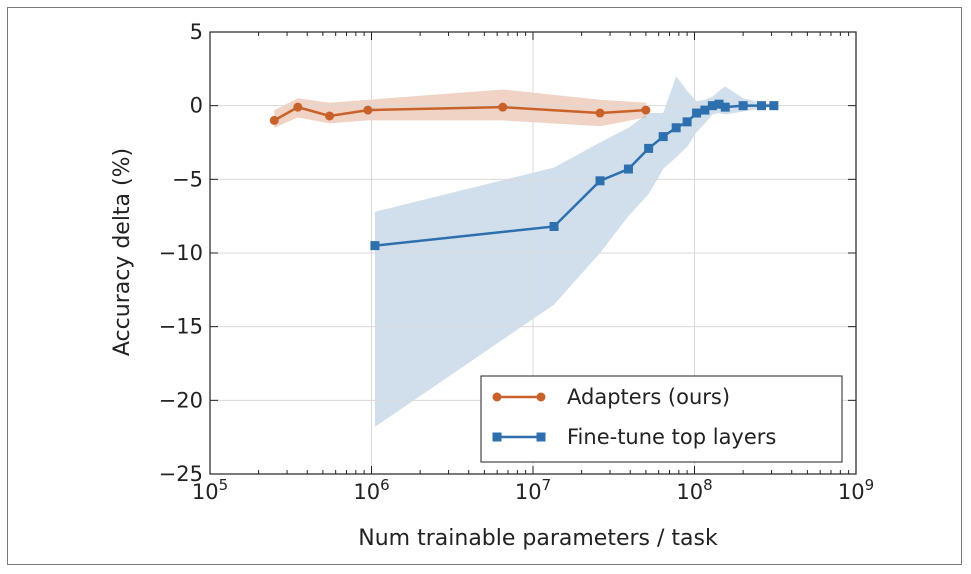 This screenshot has width=971, height=574. Describe the element at coordinates (181, 327) in the screenshot. I see `y-tick-label: −15` at that location.